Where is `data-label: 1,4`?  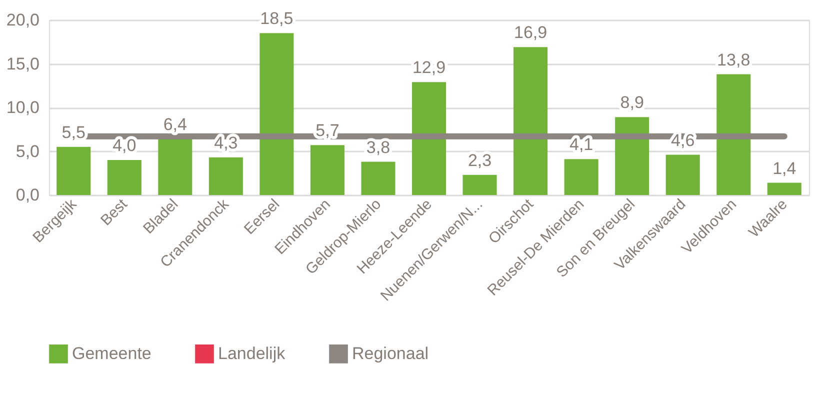
data-label: 1,4 is located at coordinates (784, 168).